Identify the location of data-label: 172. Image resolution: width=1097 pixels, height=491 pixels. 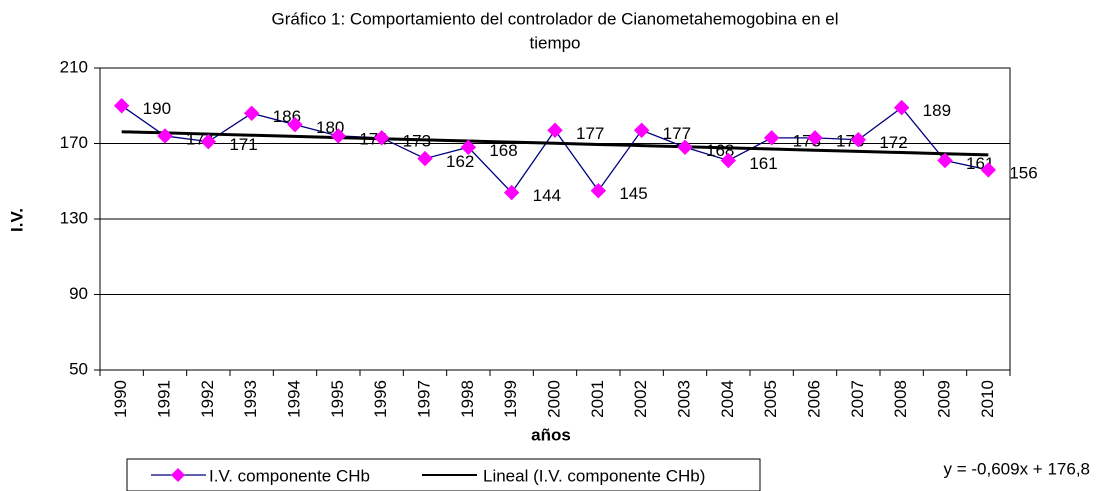
(893, 142).